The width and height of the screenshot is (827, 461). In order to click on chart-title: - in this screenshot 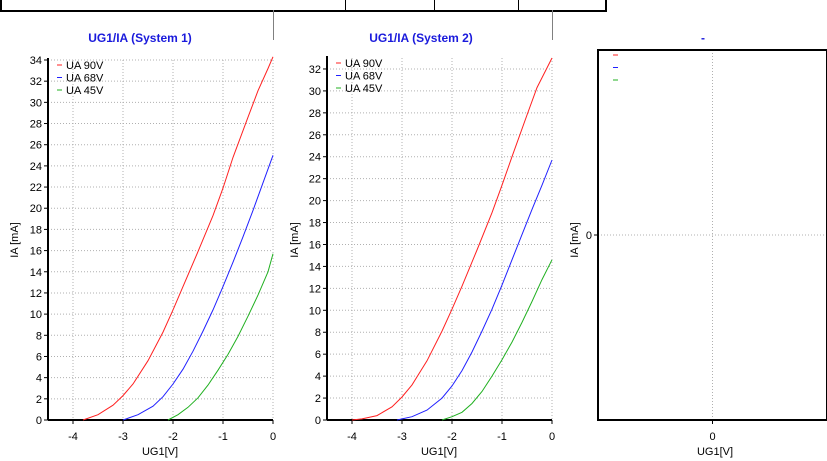, I will do `click(703, 38)`.